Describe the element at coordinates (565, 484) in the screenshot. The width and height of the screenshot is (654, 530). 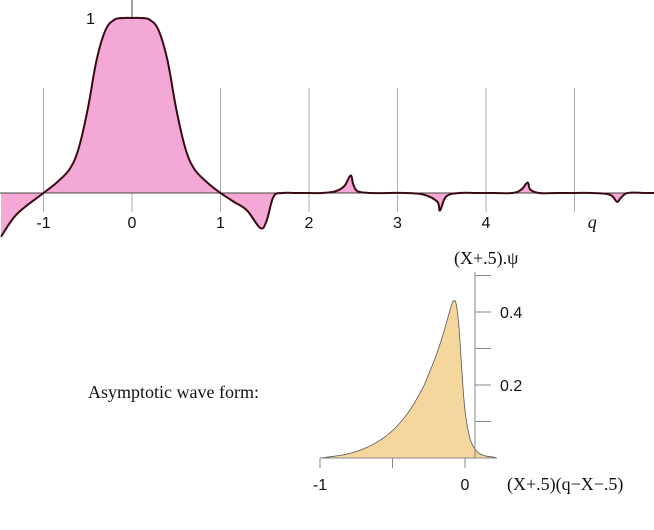
I see `x-axis-label: (X+.5)(q−X−.5)` at that location.